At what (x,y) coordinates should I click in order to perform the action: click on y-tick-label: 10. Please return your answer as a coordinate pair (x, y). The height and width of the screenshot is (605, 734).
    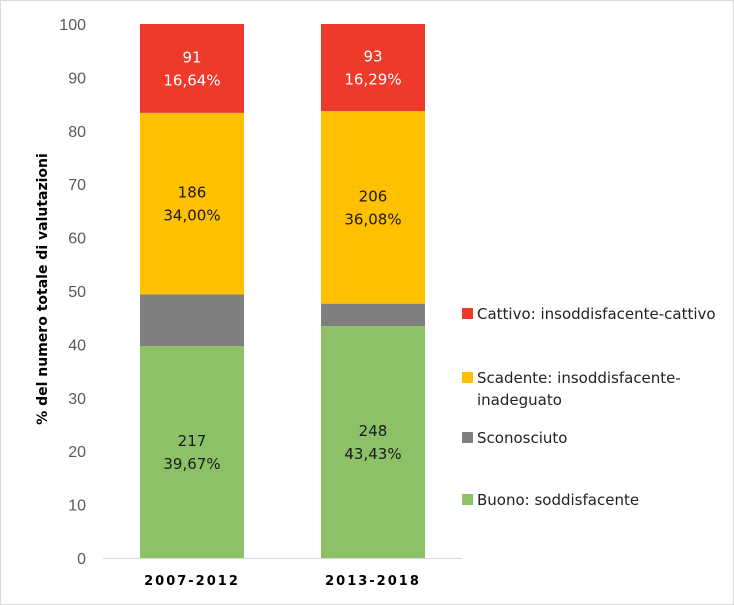
    Looking at the image, I should click on (77, 506).